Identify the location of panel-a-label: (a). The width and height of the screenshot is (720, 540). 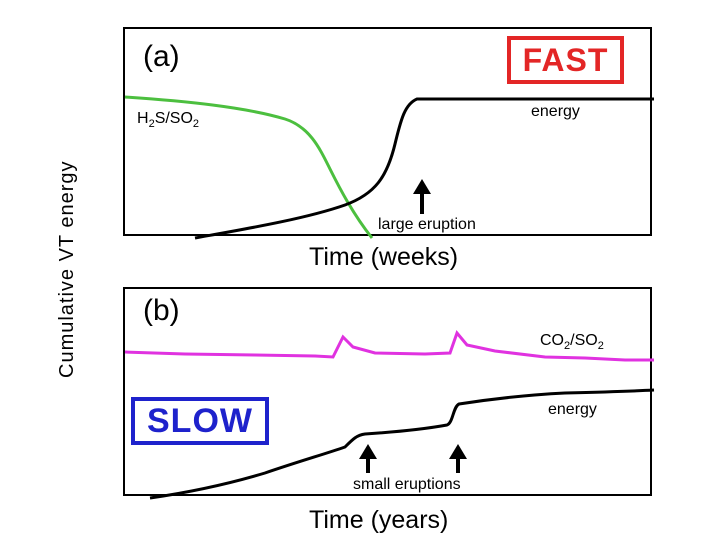
(161, 56).